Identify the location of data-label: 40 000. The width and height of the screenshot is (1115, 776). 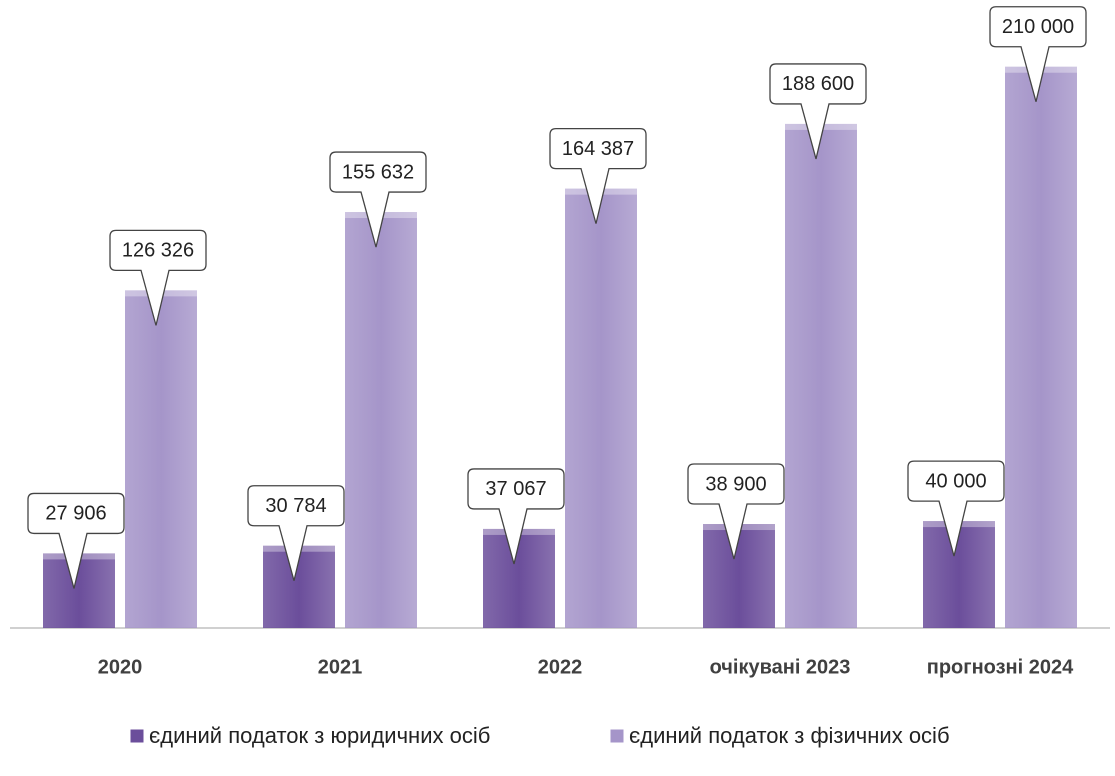
(955, 481).